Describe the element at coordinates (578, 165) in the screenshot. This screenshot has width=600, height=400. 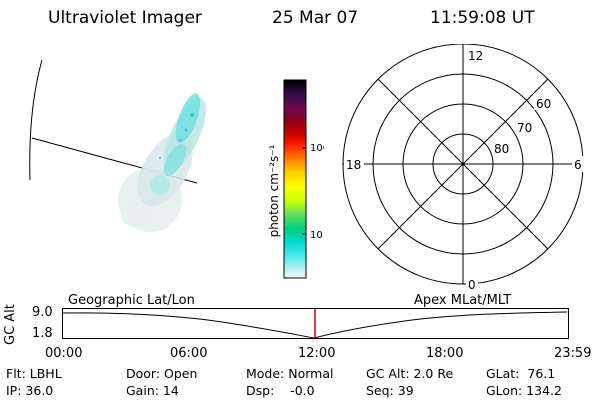
I see `mlt-label-6: 6` at that location.